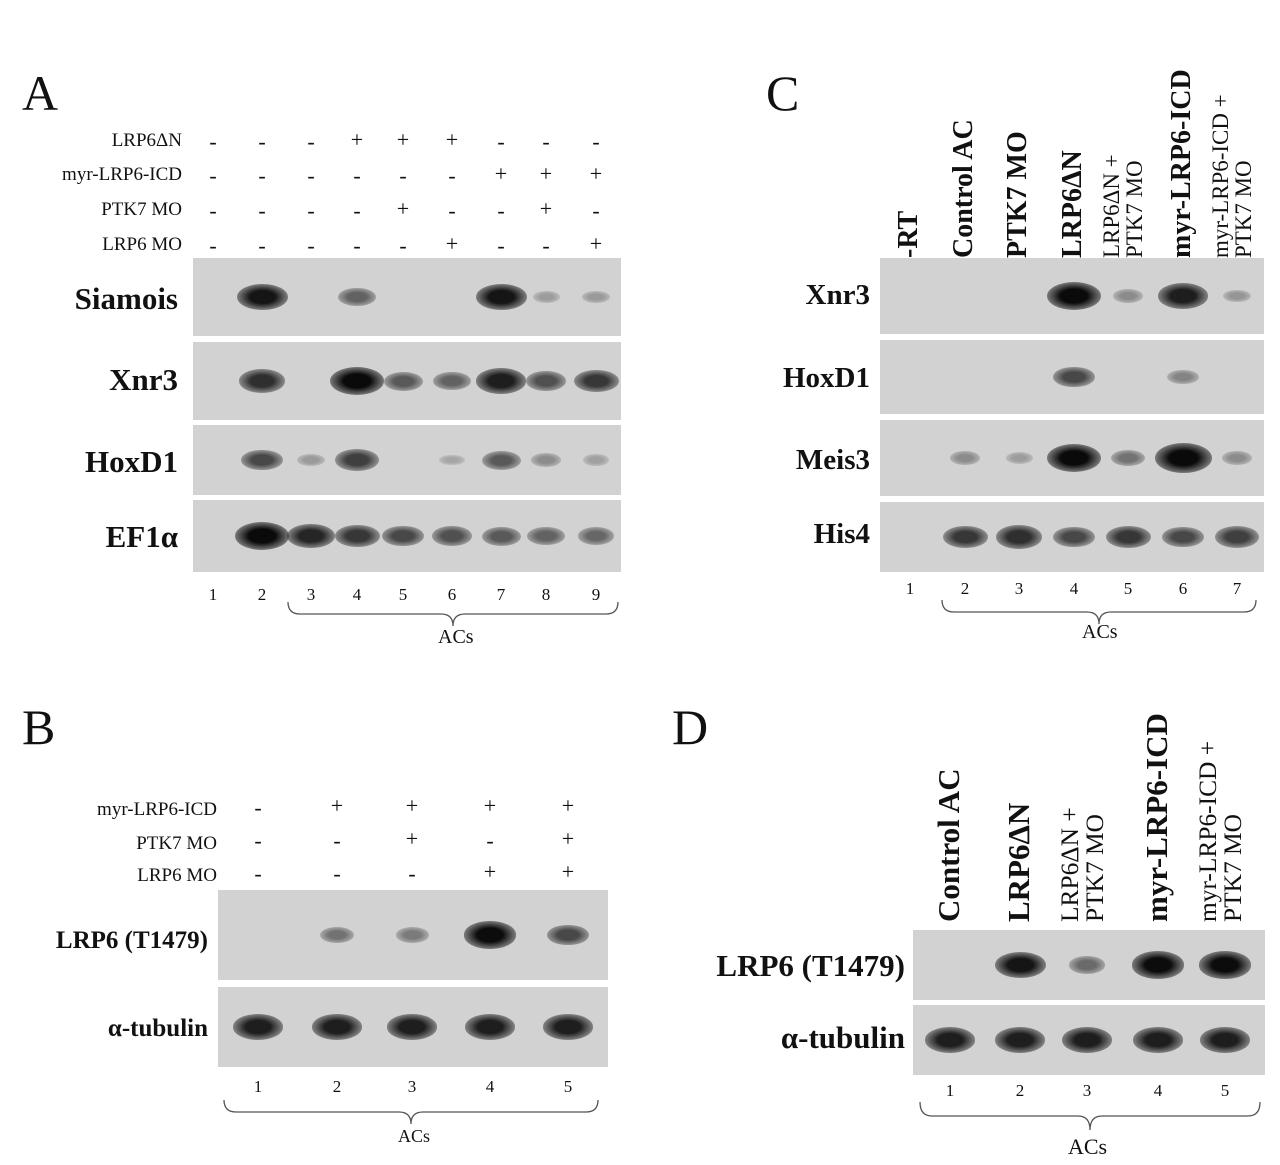 The height and width of the screenshot is (1165, 1280). I want to click on panel-b-blot-lrp6, so click(413, 935).